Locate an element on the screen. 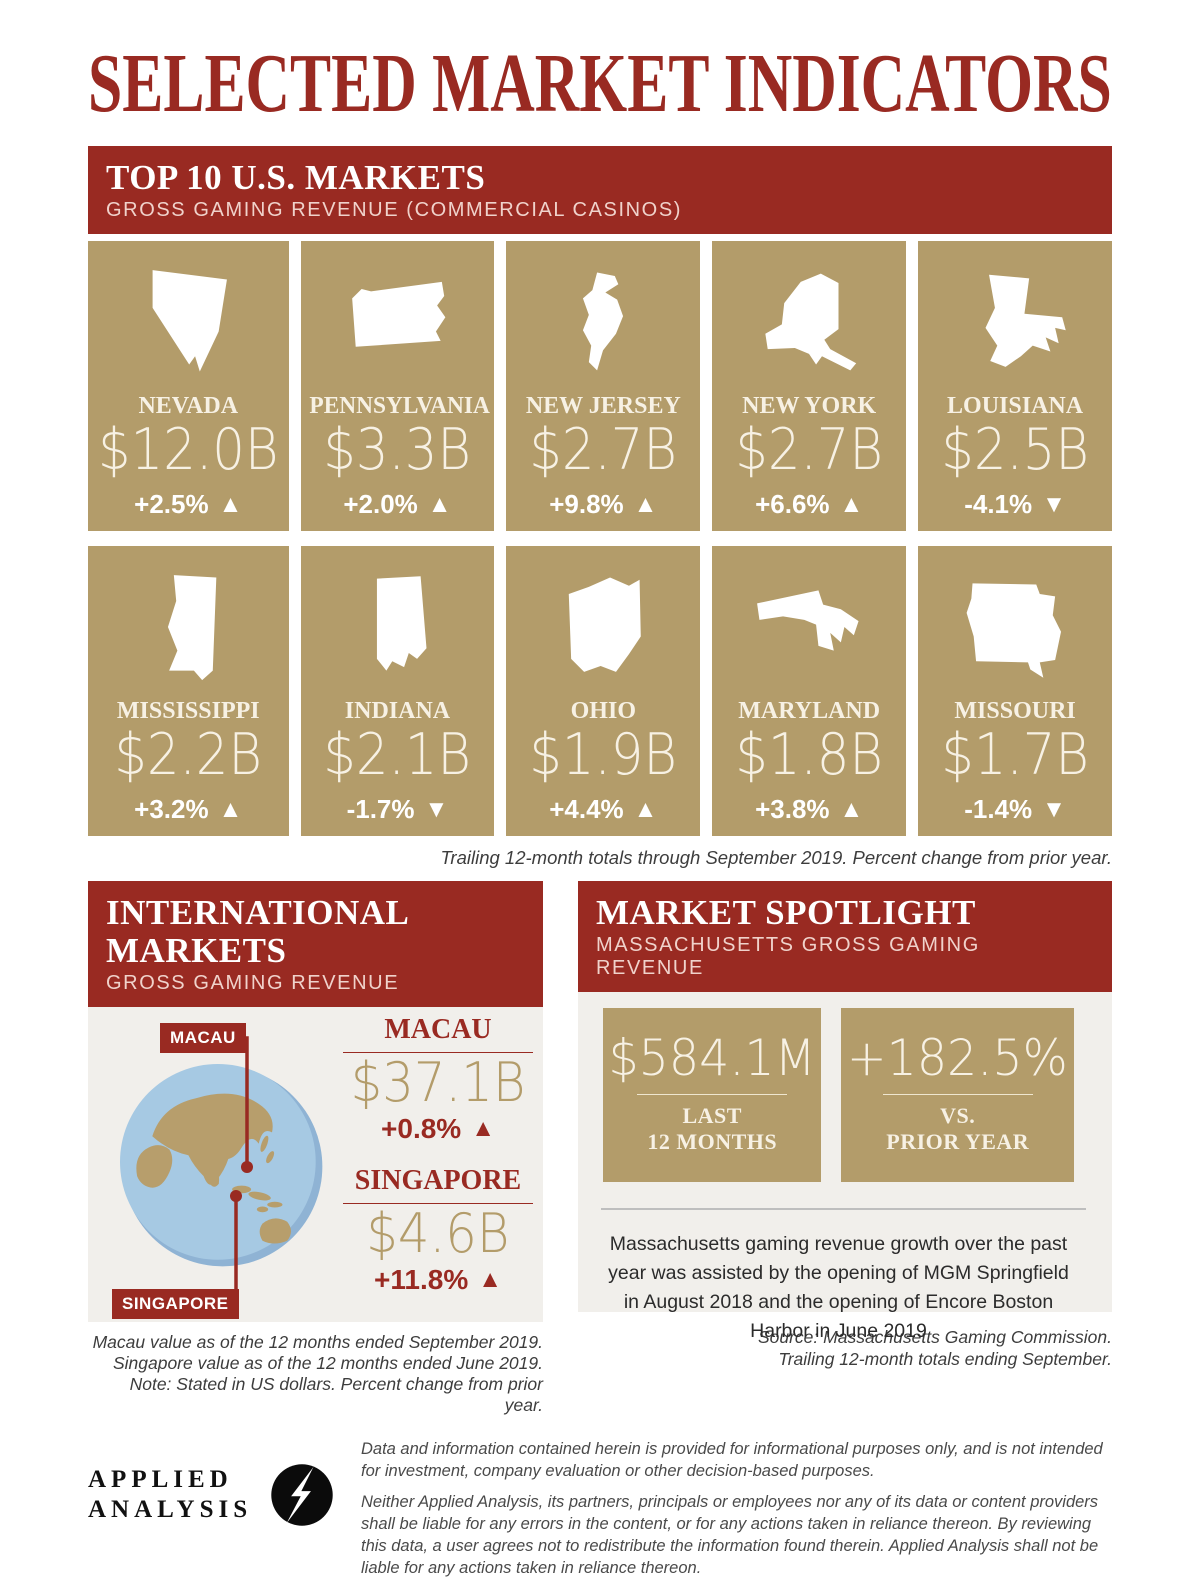 This screenshot has width=1200, height=1588. state-revenue-value: $2.7B is located at coordinates (603, 450).